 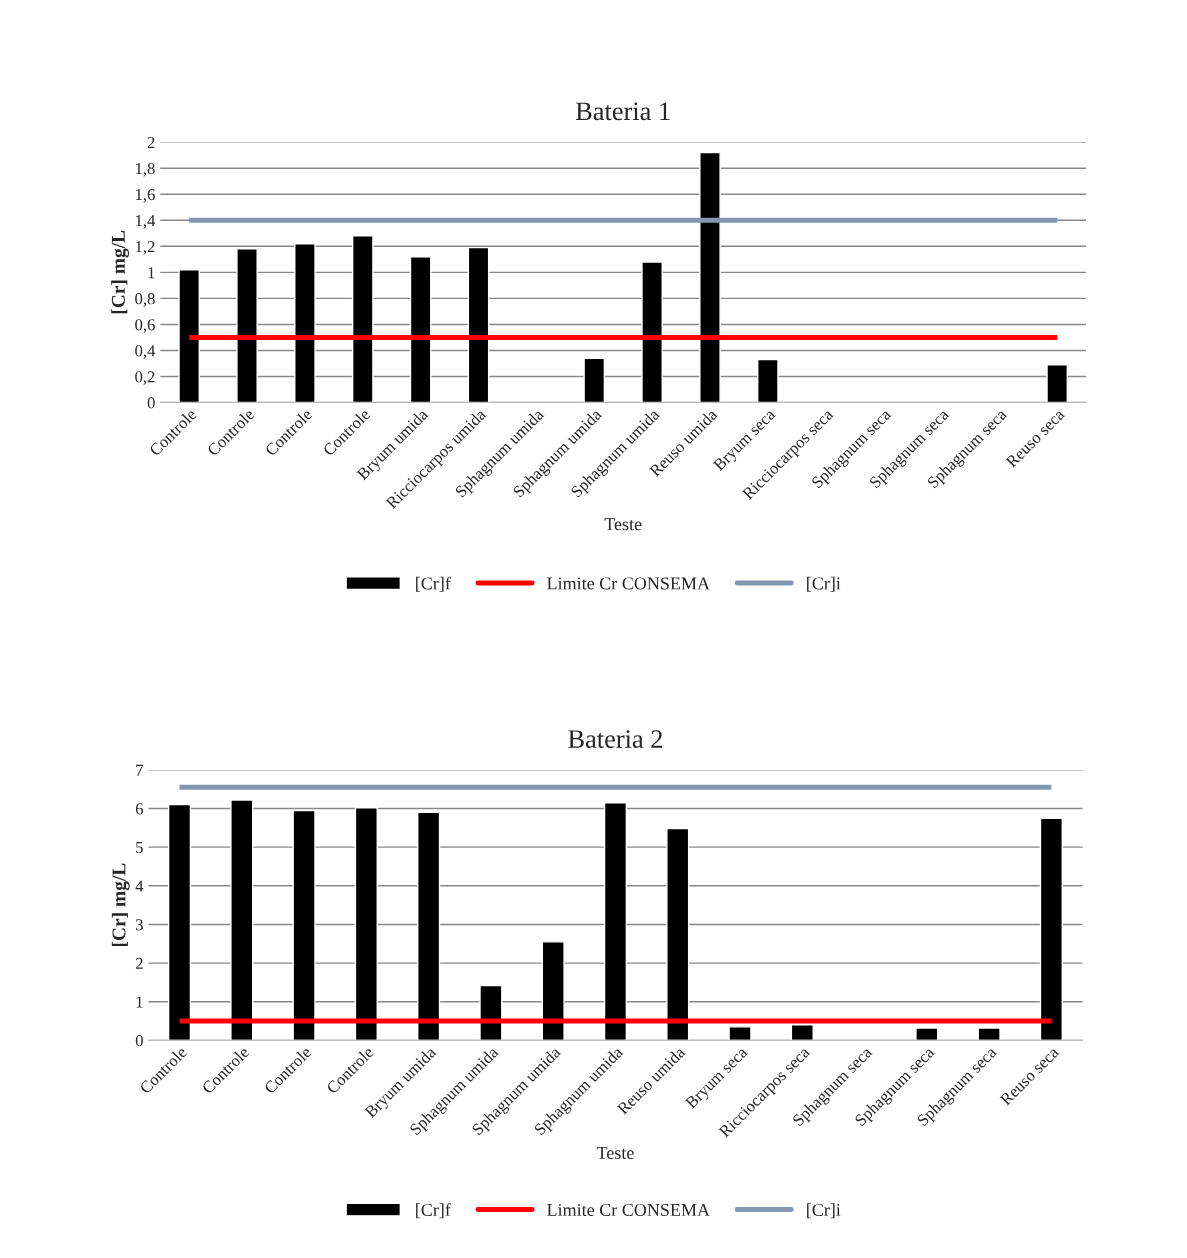 What do you see at coordinates (145, 300) in the screenshot?
I see `y-tick-label: 0,8` at bounding box center [145, 300].